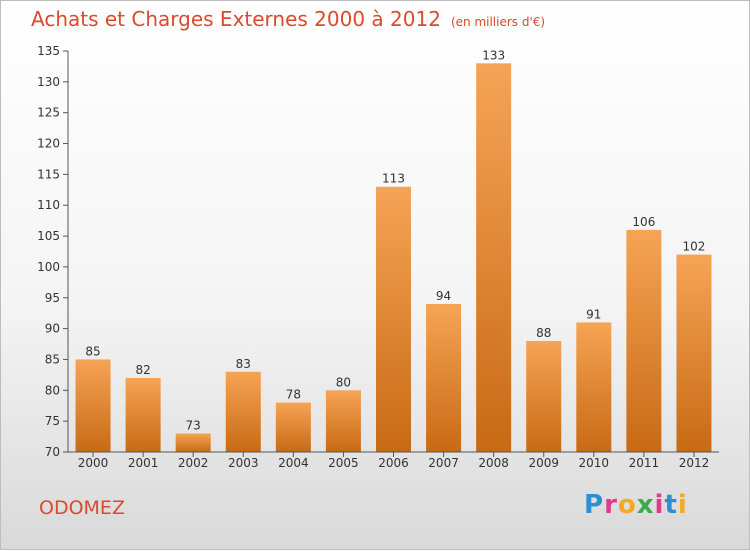 The image size is (750, 551). I want to click on logo-letter: r, so click(611, 505).